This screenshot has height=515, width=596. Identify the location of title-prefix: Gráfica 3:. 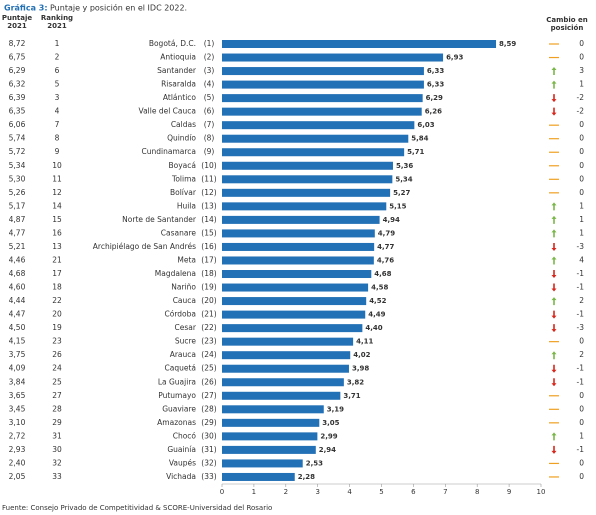
(26, 8).